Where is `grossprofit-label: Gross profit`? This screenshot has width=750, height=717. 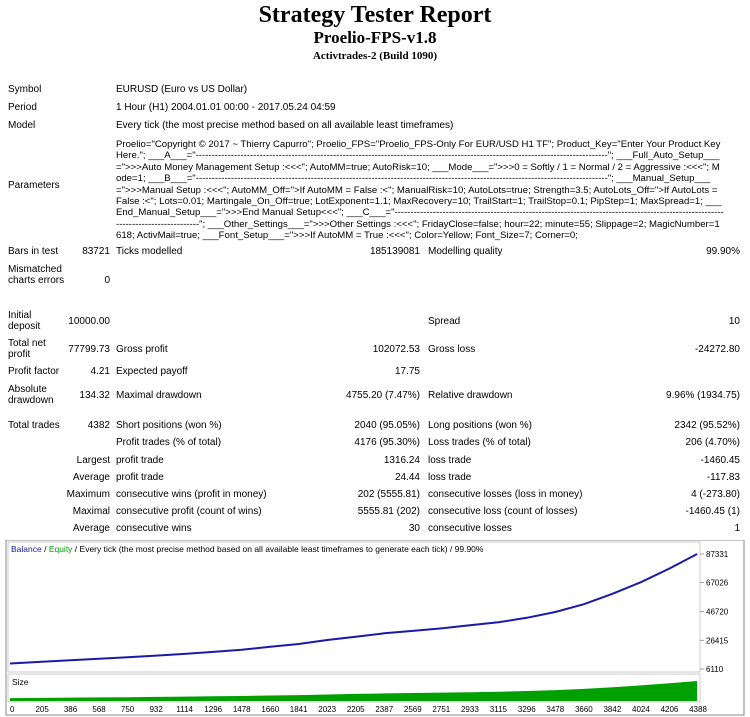
grossprofit-label: Gross profit is located at coordinates (142, 349).